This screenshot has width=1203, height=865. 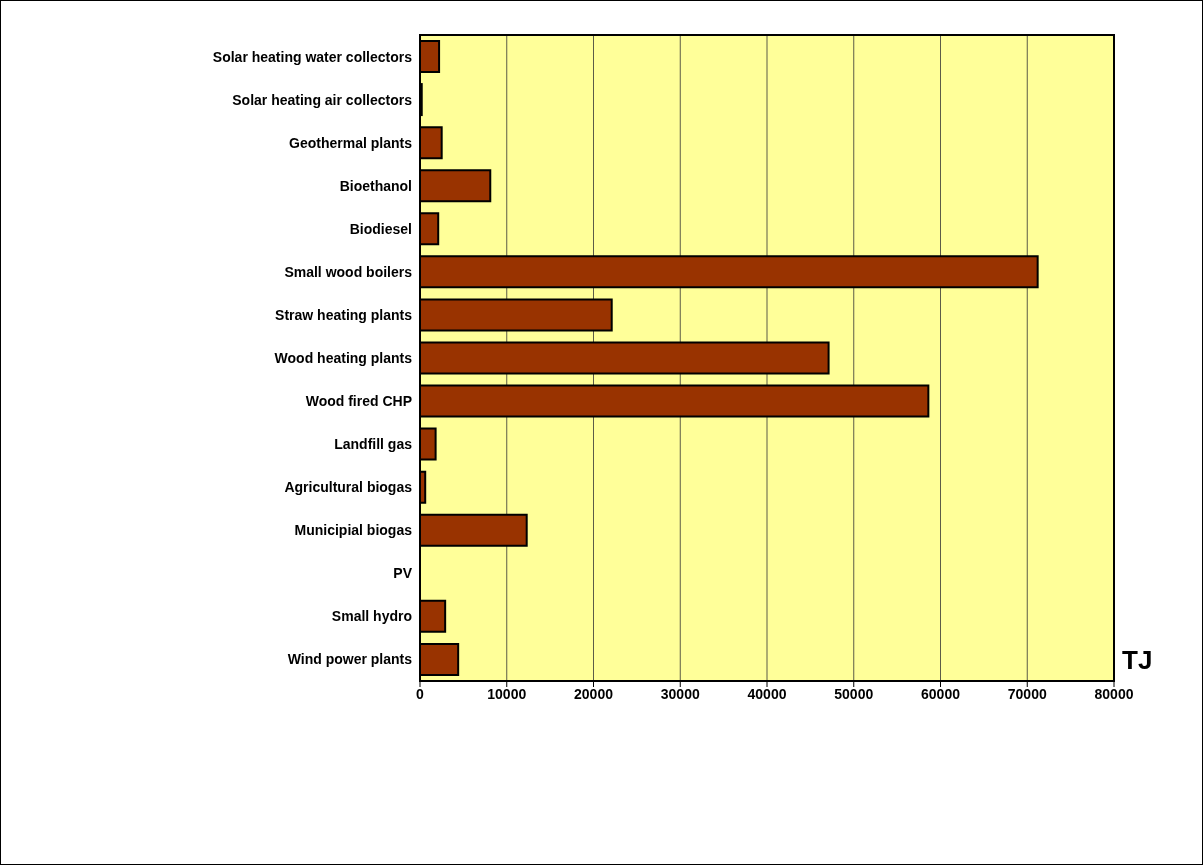 What do you see at coordinates (350, 659) in the screenshot?
I see `y-tick-label: Wind power plants` at bounding box center [350, 659].